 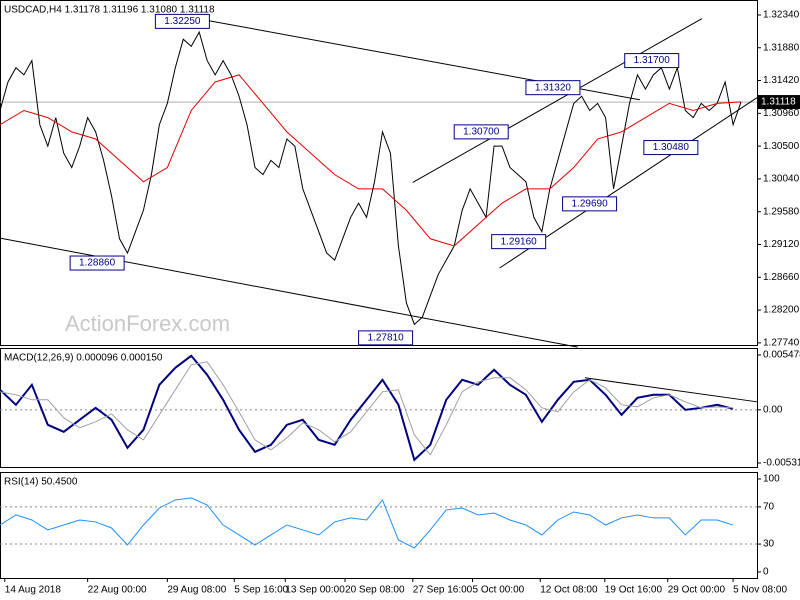 I want to click on x-tick-label: 5 Nov 08:00, so click(x=760, y=590).